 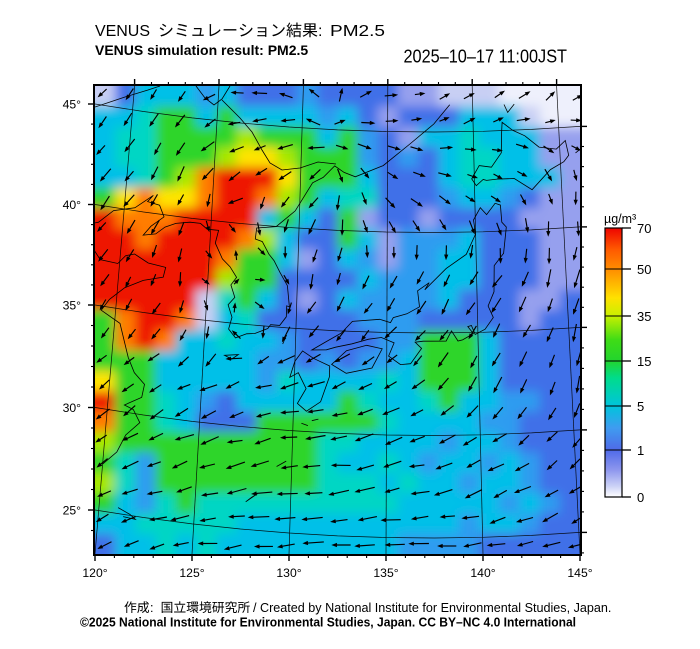 What do you see at coordinates (191, 573) in the screenshot?
I see `svg-text: 125°` at bounding box center [191, 573].